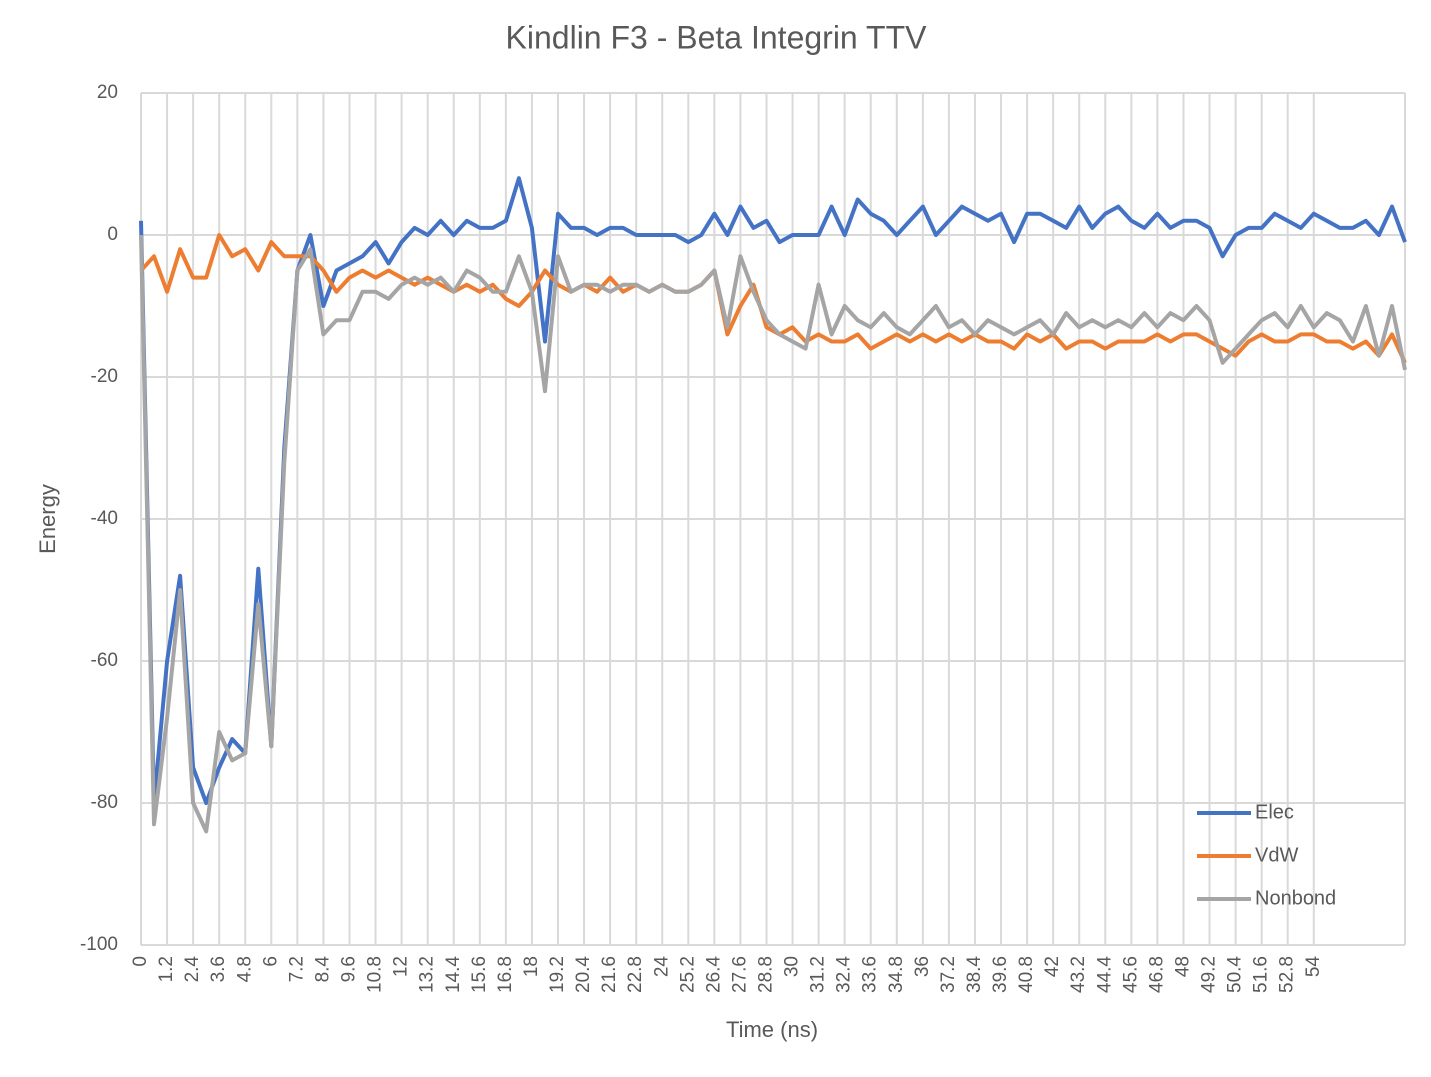 This screenshot has height=1077, width=1431. I want to click on x-tick-label: 12, so click(401, 966).